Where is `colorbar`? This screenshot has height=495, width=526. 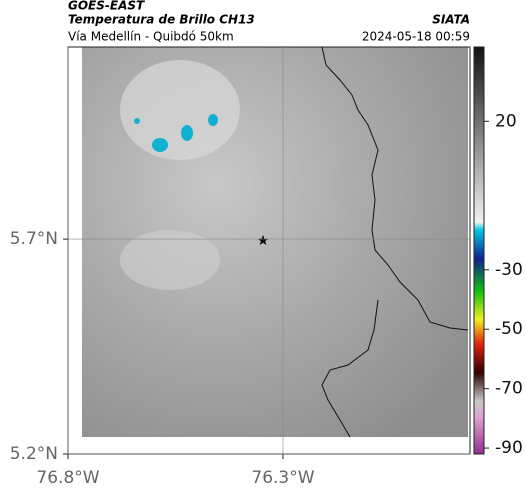 colorbar is located at coordinates (479, 250).